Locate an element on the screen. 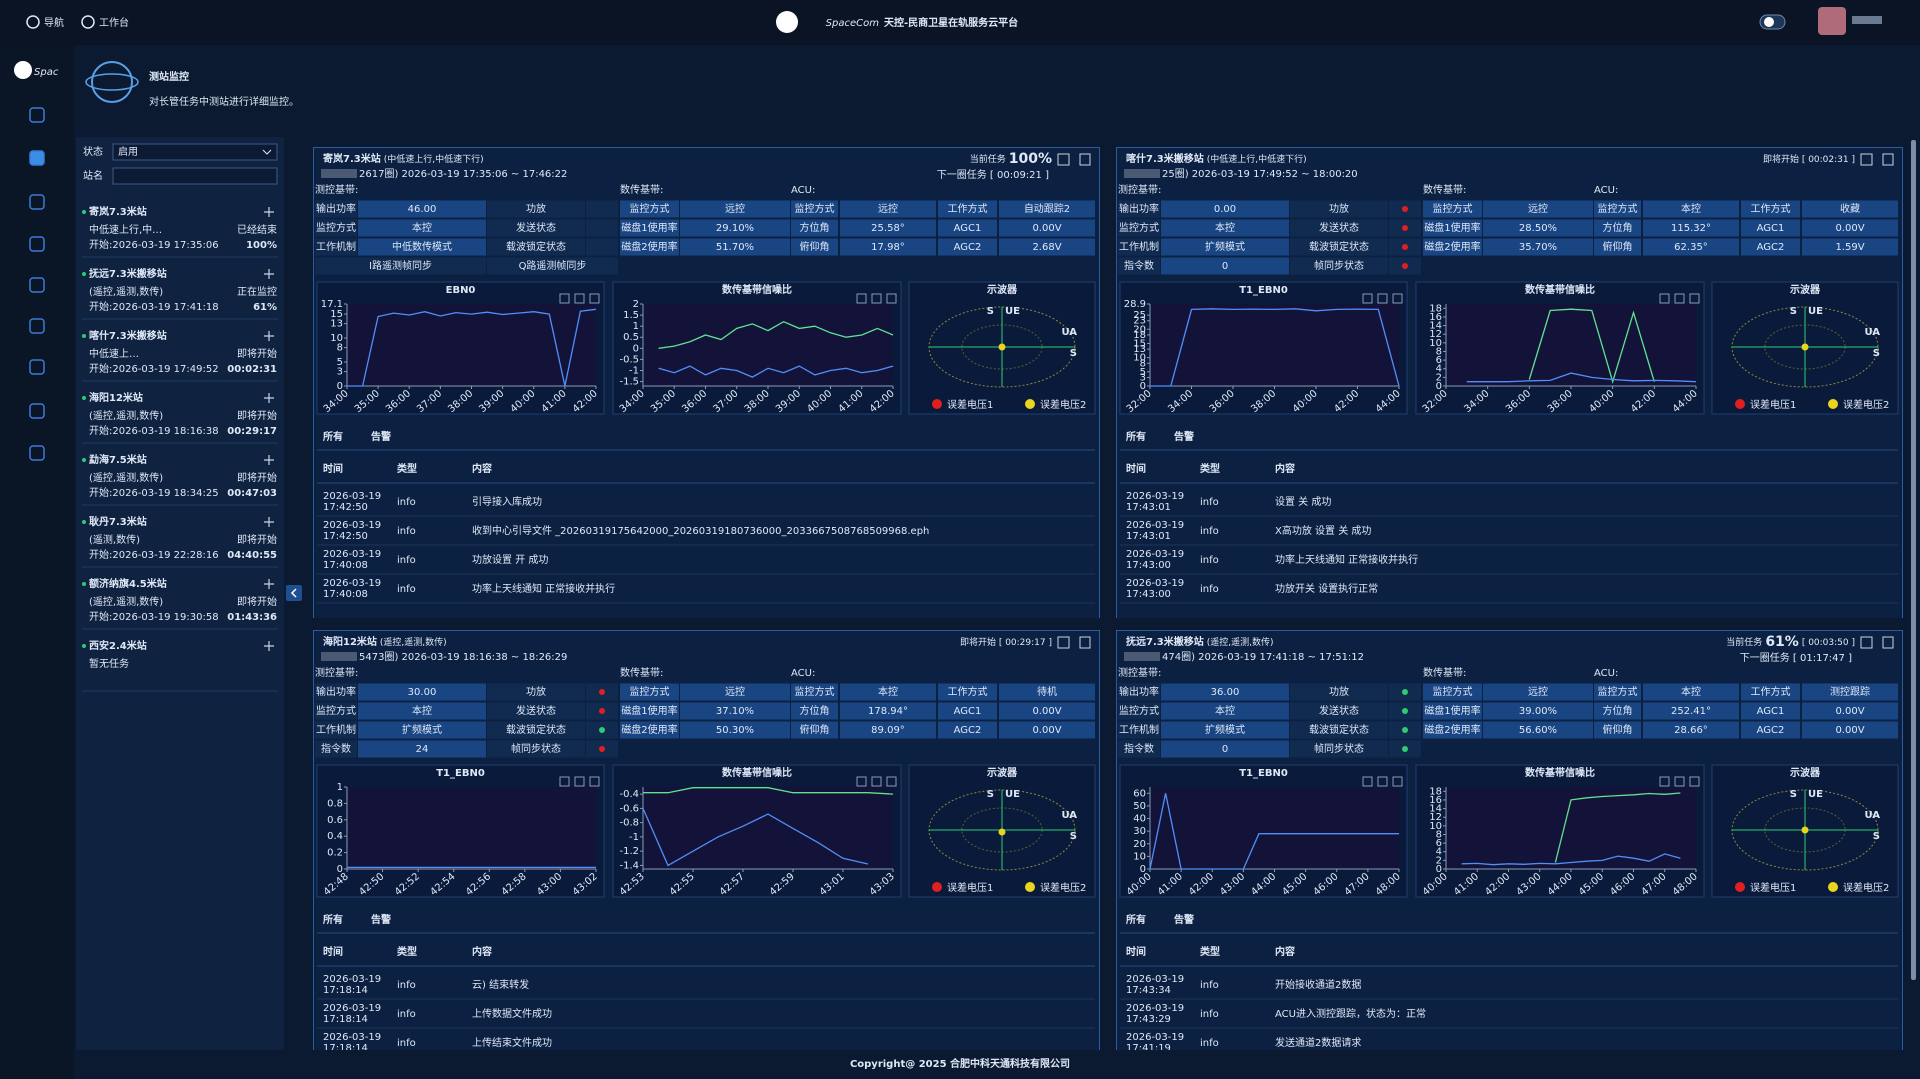 This screenshot has width=1920, height=1079. station-name: 耿丹7.3米站 is located at coordinates (118, 521).